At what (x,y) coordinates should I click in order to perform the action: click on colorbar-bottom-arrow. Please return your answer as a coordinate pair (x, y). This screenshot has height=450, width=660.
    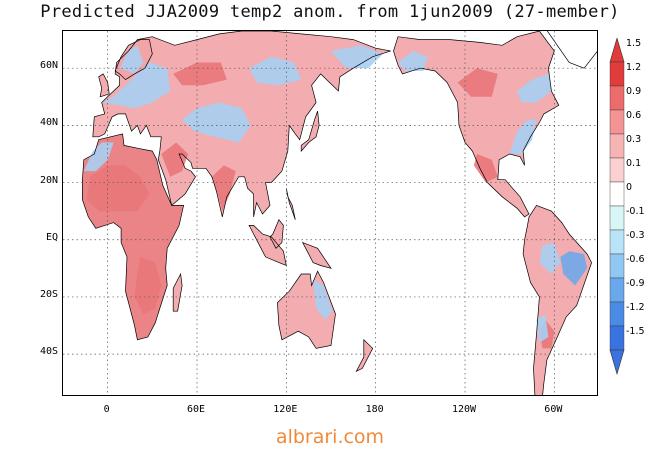
    Looking at the image, I should click on (617, 362).